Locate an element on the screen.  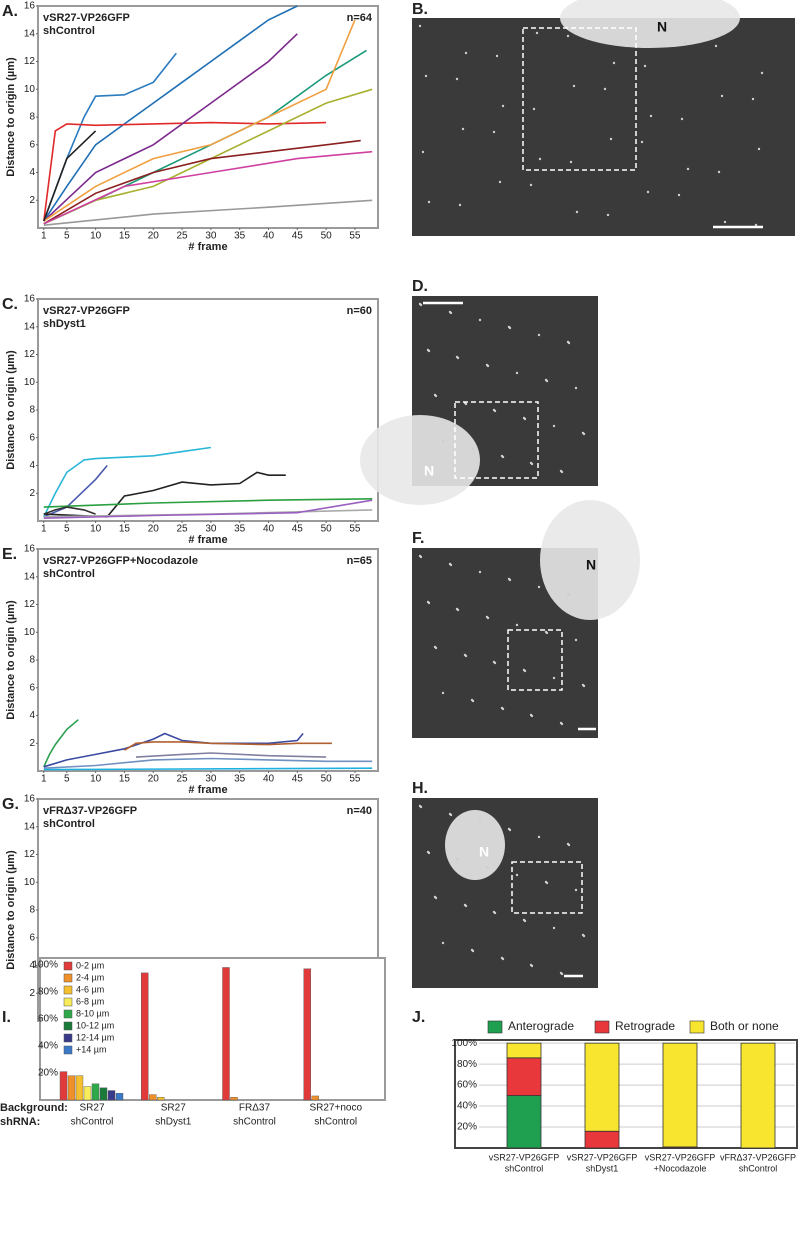
x-tick-label: 35 is located at coordinates (240, 529).